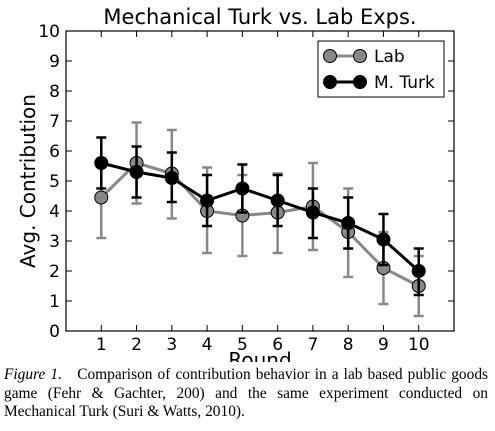 This screenshot has height=431, width=495. I want to click on y-tick-label: 5, so click(54, 182).